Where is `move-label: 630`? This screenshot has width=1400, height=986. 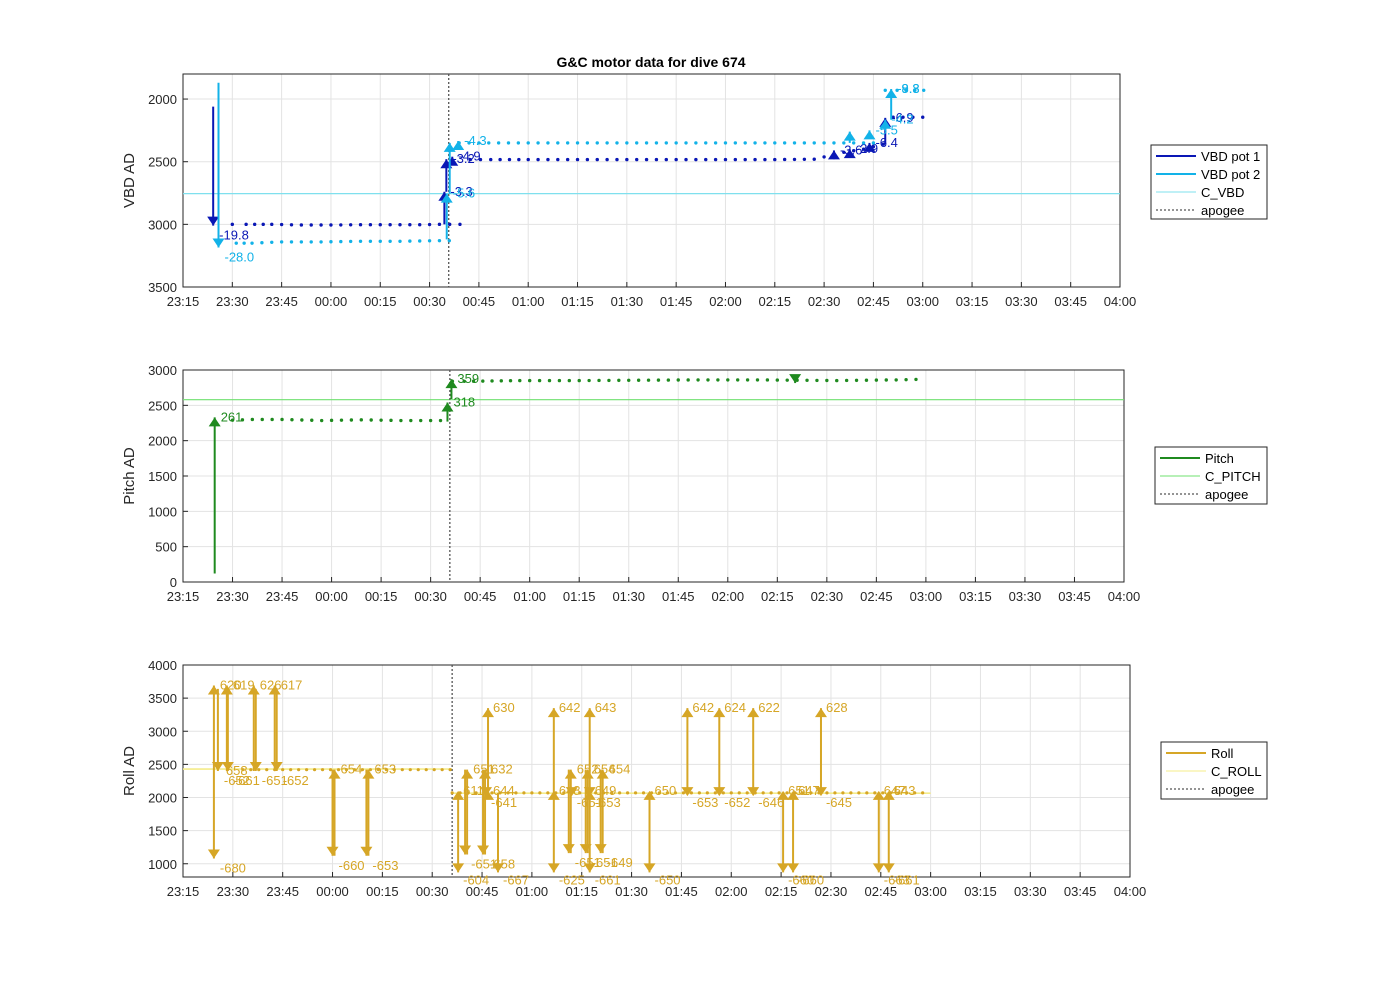
move-label: 630 is located at coordinates (504, 707).